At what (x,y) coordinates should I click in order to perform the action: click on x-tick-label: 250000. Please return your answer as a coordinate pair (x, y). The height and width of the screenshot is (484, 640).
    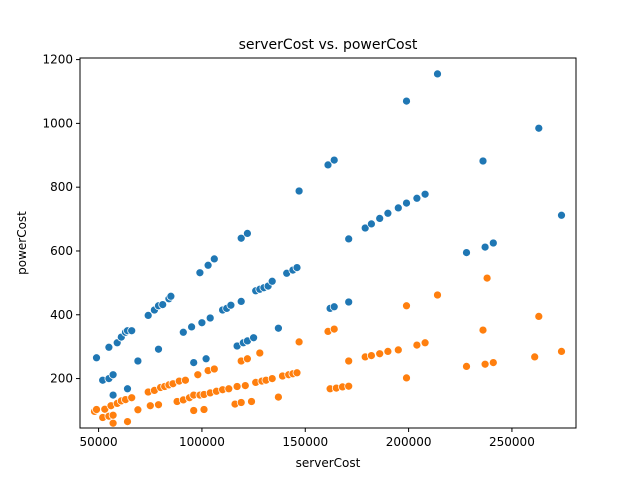
    Looking at the image, I should click on (512, 442).